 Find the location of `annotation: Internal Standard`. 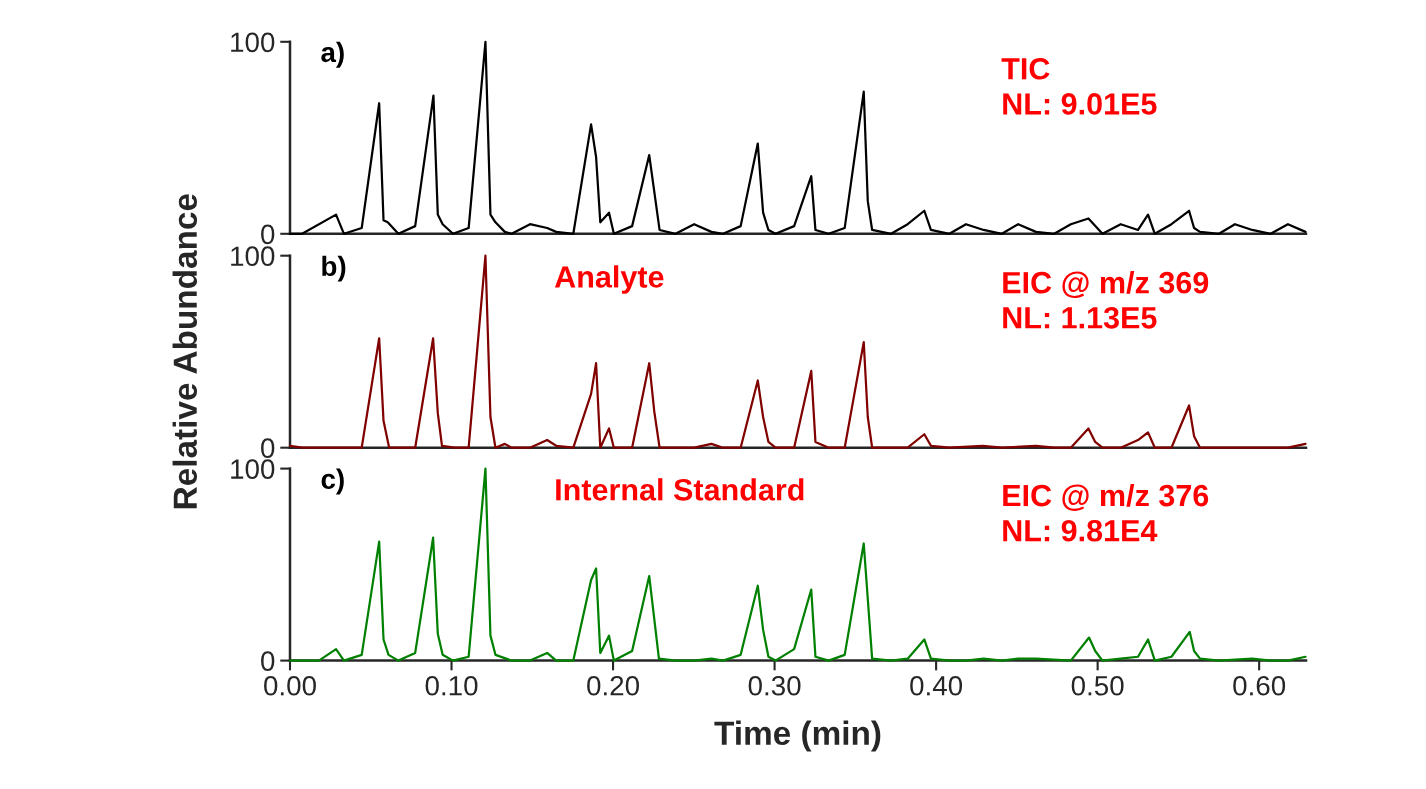

annotation: Internal Standard is located at coordinates (680, 489).